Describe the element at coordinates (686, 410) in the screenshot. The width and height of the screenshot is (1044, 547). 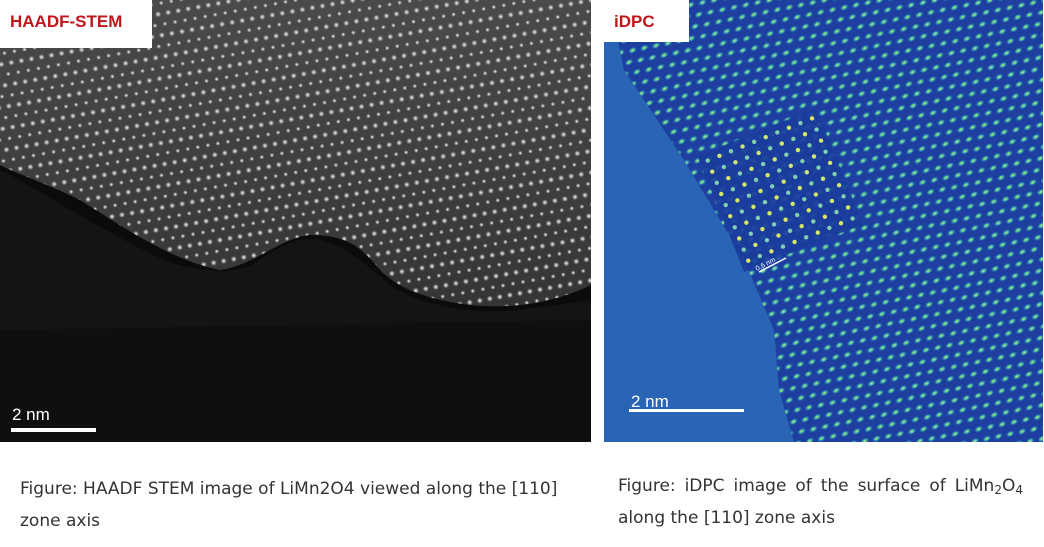
I see `right-scale-bar` at that location.